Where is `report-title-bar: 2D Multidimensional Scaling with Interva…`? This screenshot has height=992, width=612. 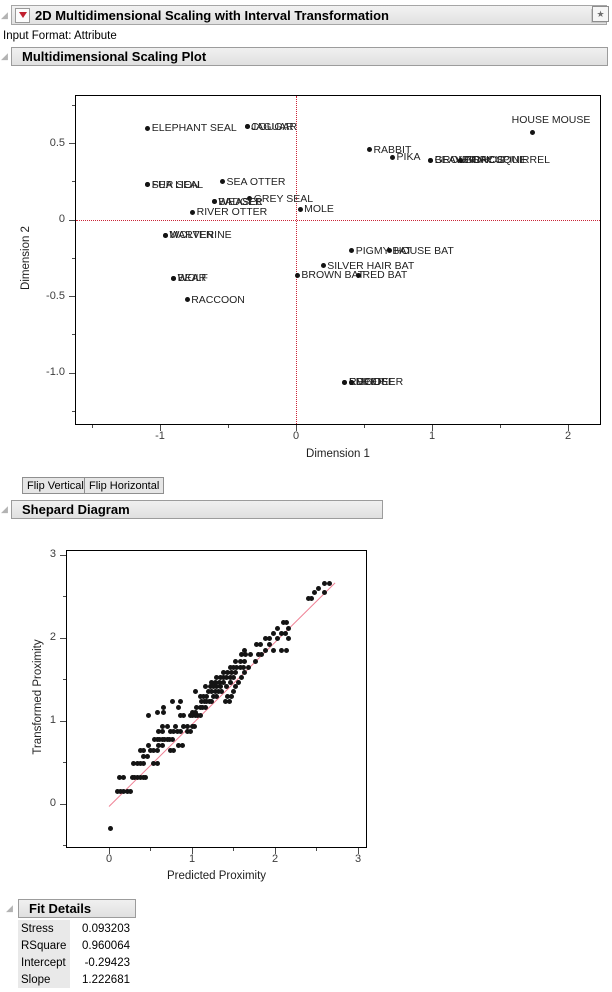 report-title-bar: 2D Multidimensional Scaling with Interva… is located at coordinates (309, 15).